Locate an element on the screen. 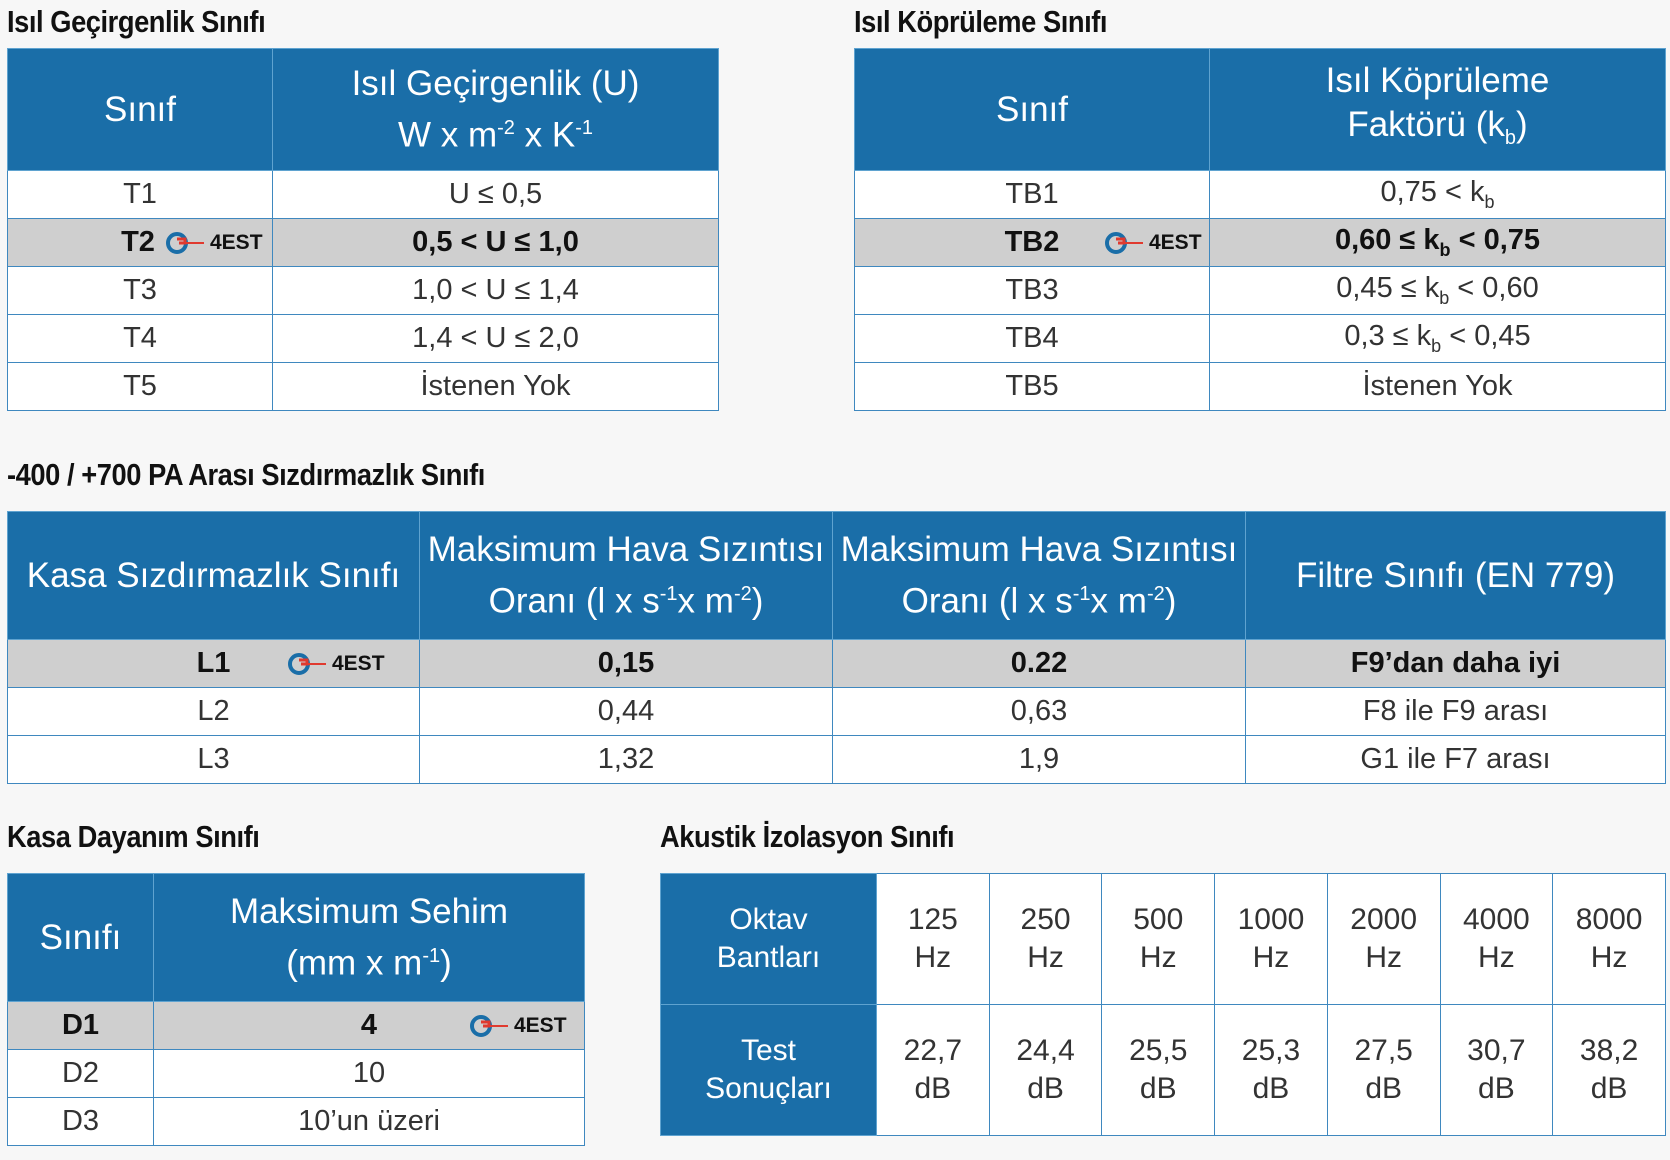  value-cell: 10 is located at coordinates (369, 1073).